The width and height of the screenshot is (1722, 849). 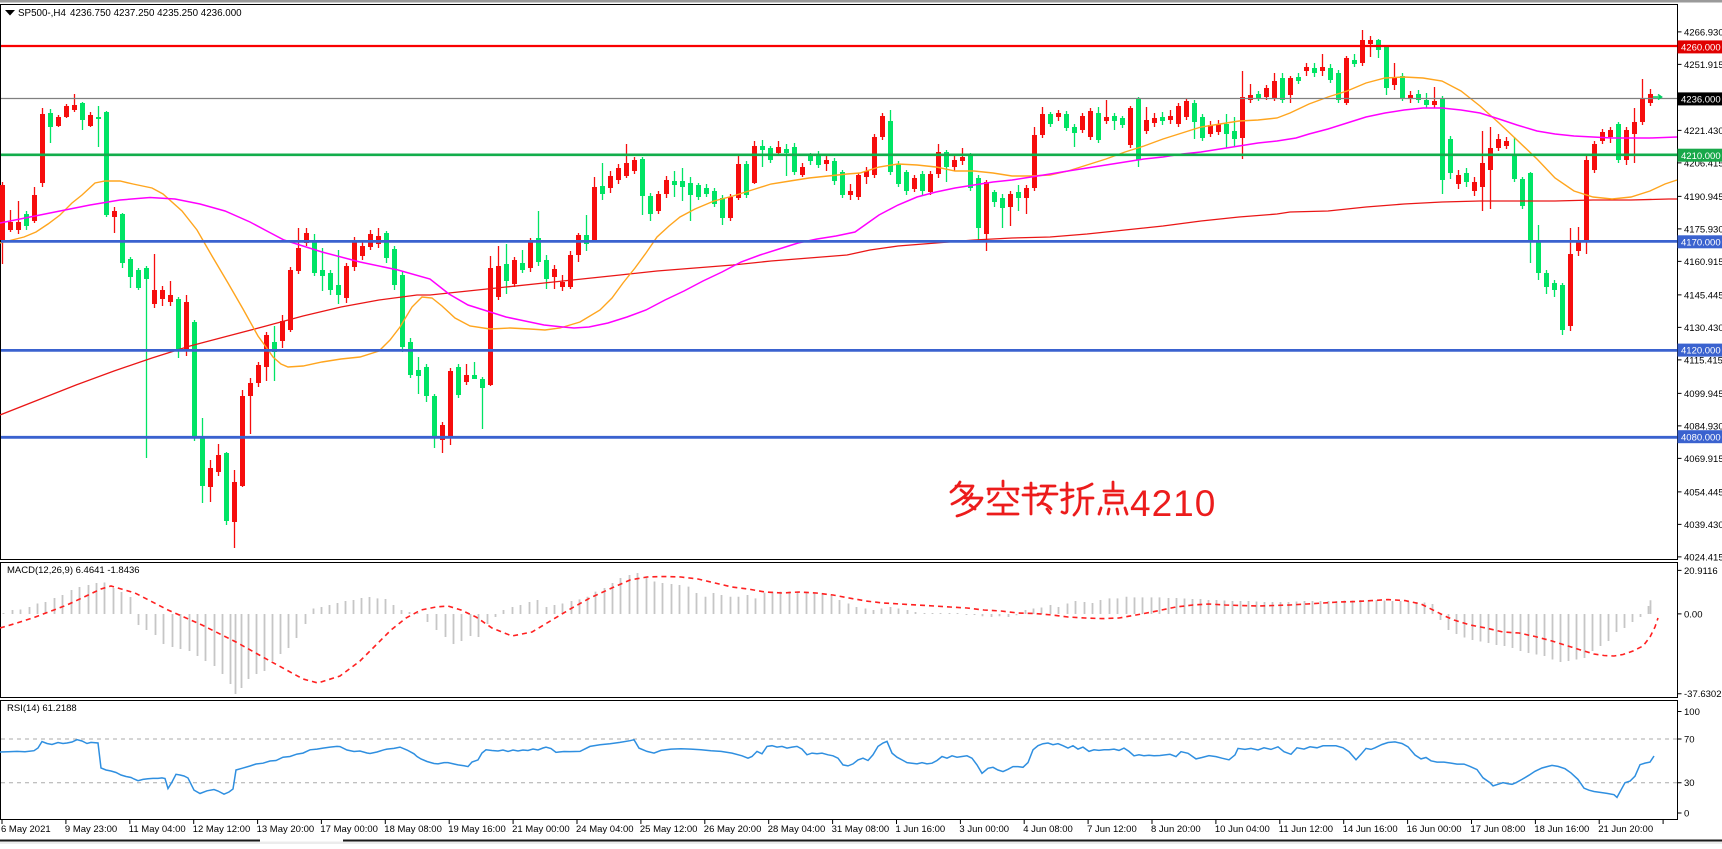 I want to click on svg-text: 13 May 20:00, so click(x=286, y=829).